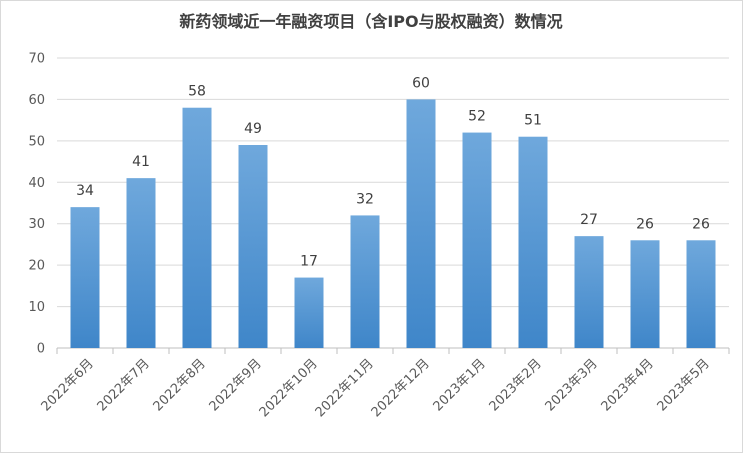  Describe the element at coordinates (253, 129) in the screenshot. I see `data-label: 49` at that location.